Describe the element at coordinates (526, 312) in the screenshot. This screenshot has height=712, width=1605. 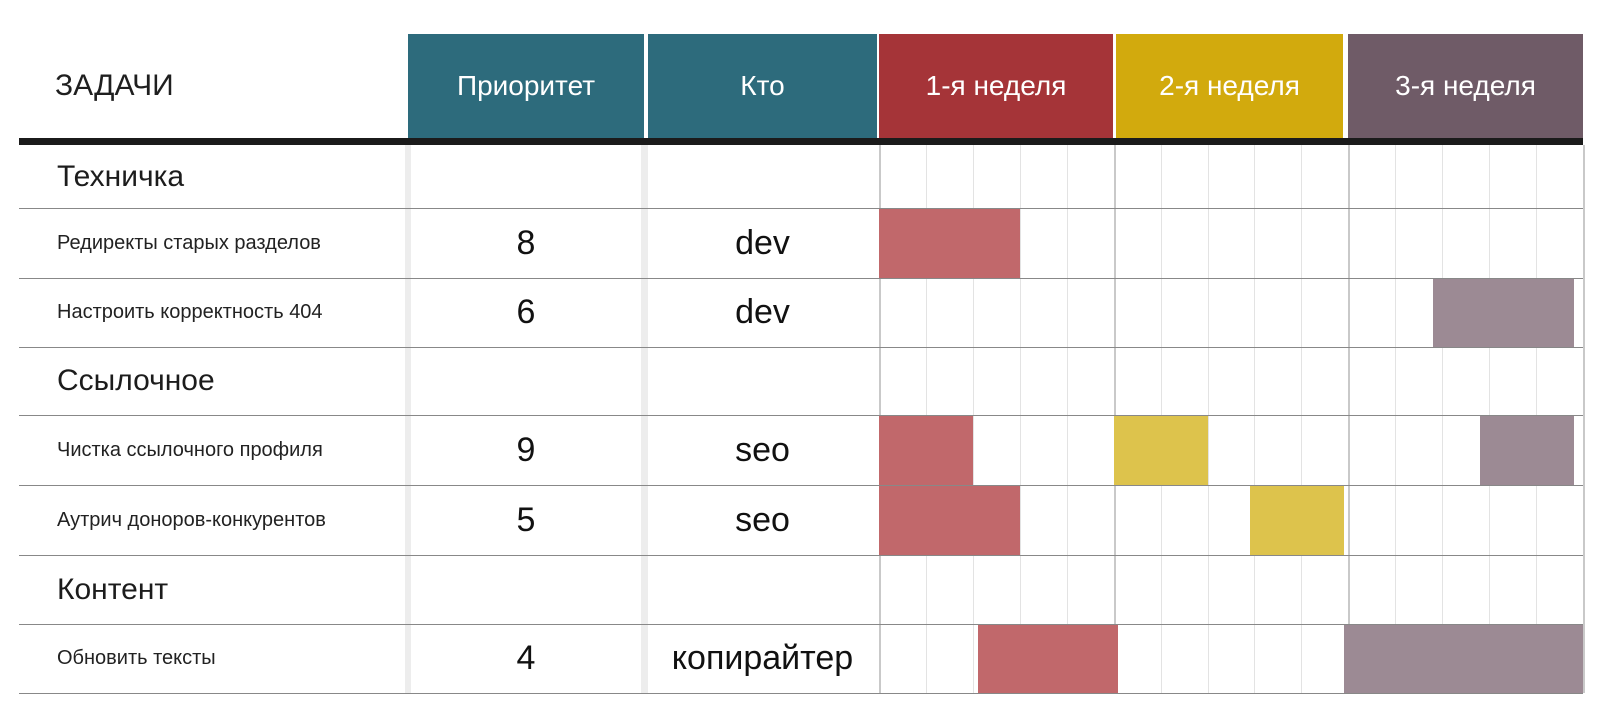
I see `priority-value: 6` at that location.